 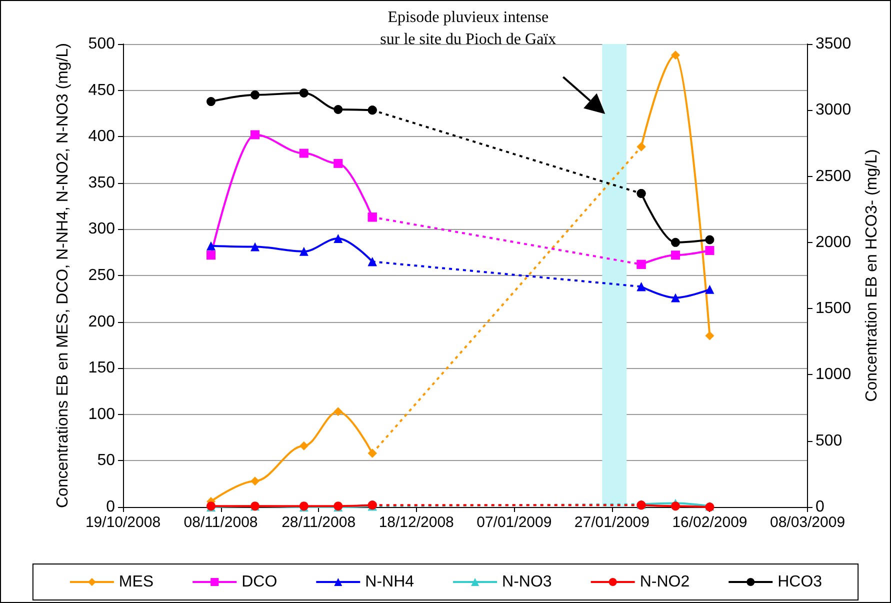 What do you see at coordinates (111, 507) in the screenshot?
I see `y-tick-label: 0` at bounding box center [111, 507].